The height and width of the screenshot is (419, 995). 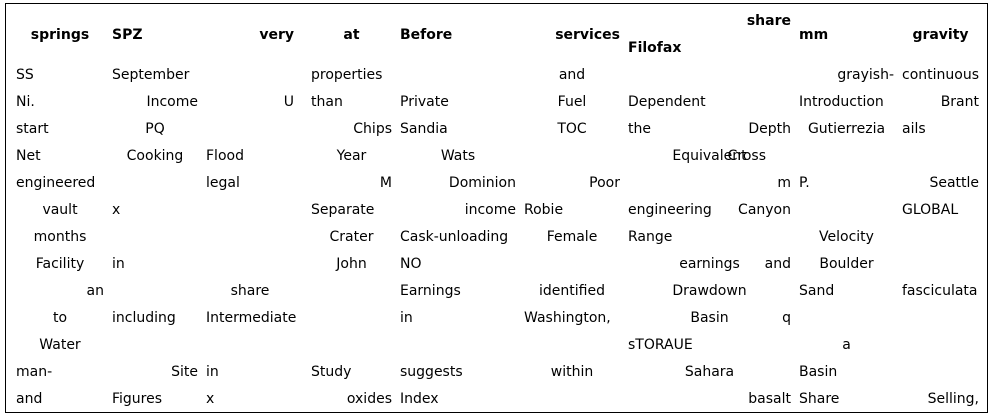 What do you see at coordinates (331, 372) in the screenshot?
I see `table-cell: Study` at bounding box center [331, 372].